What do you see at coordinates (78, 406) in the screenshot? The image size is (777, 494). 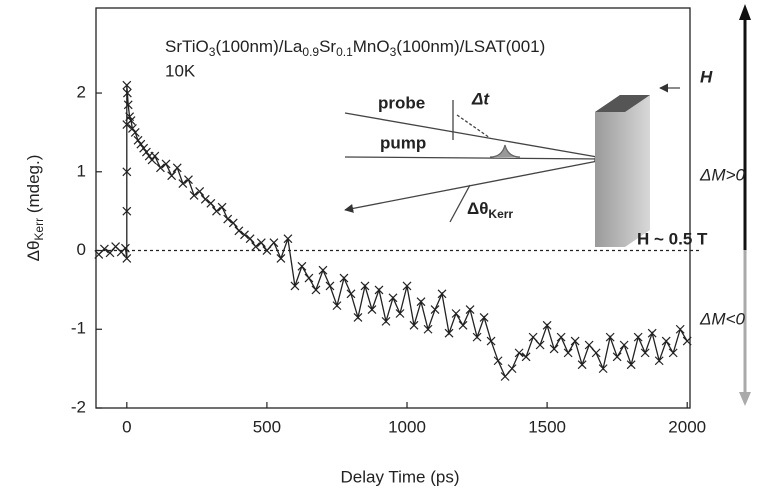 I see `y-tick-label: -2` at bounding box center [78, 406].